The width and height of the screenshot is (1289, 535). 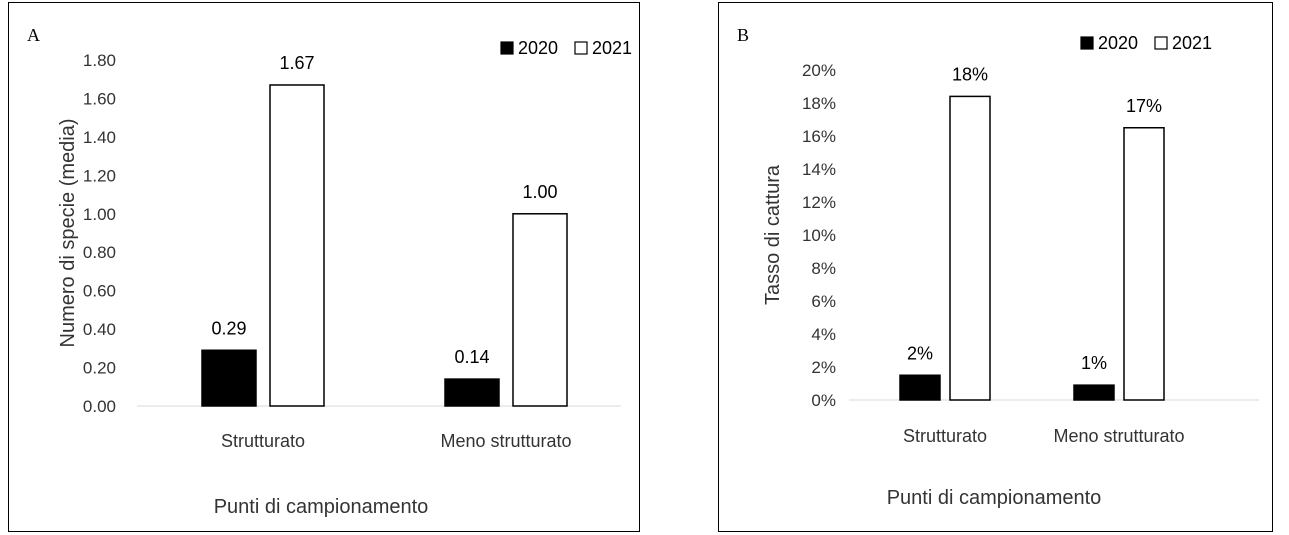 What do you see at coordinates (819, 103) in the screenshot?
I see `chart-b-y-tick-label: 18%` at bounding box center [819, 103].